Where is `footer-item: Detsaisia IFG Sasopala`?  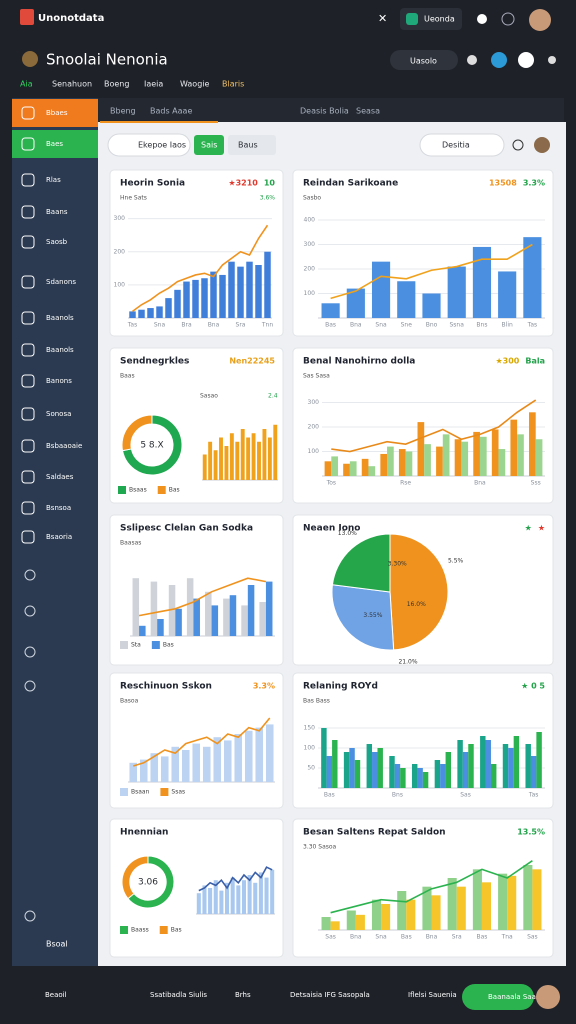 footer-item: Detsaisia IFG Sasopala is located at coordinates (330, 995).